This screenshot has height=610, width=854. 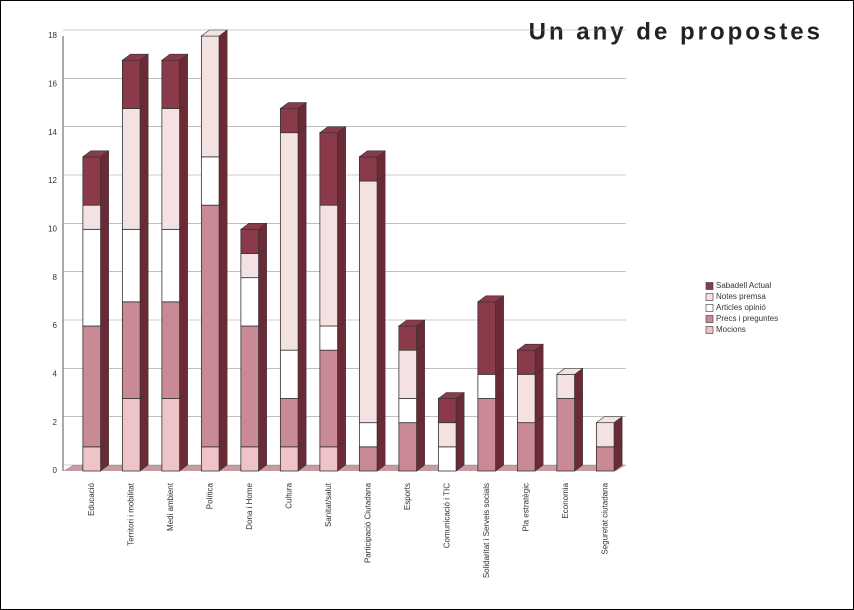 What do you see at coordinates (170, 506) in the screenshot?
I see `x-tick-label: Medi ambient` at bounding box center [170, 506].